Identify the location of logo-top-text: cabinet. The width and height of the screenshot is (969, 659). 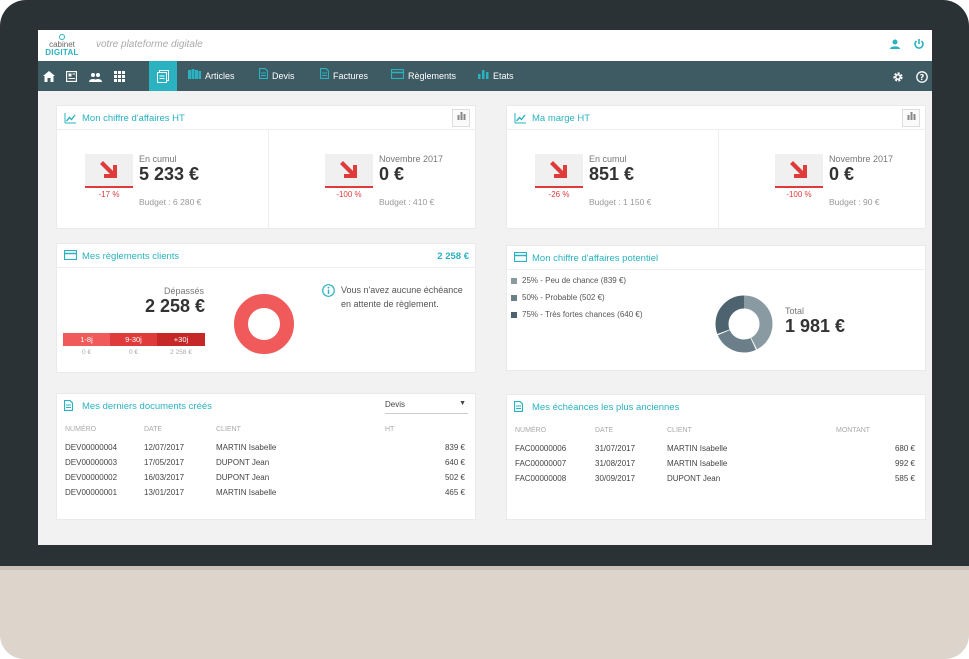
(62, 44).